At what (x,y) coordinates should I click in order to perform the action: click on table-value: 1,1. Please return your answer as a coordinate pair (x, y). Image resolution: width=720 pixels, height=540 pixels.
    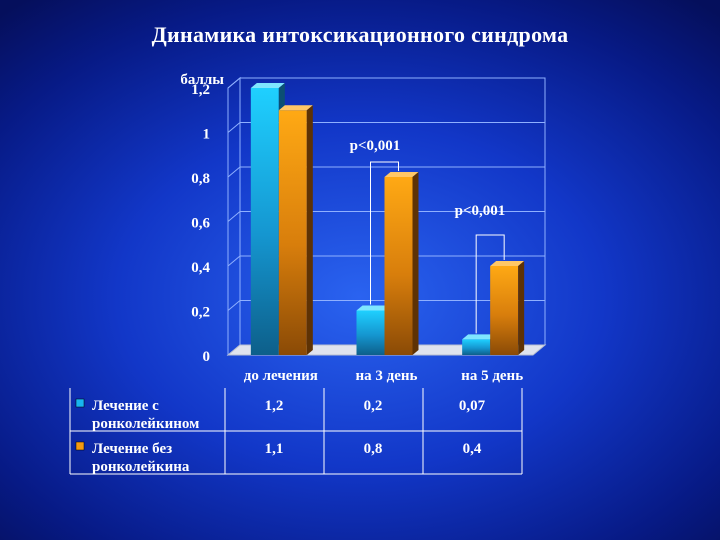
    Looking at the image, I should click on (274, 449).